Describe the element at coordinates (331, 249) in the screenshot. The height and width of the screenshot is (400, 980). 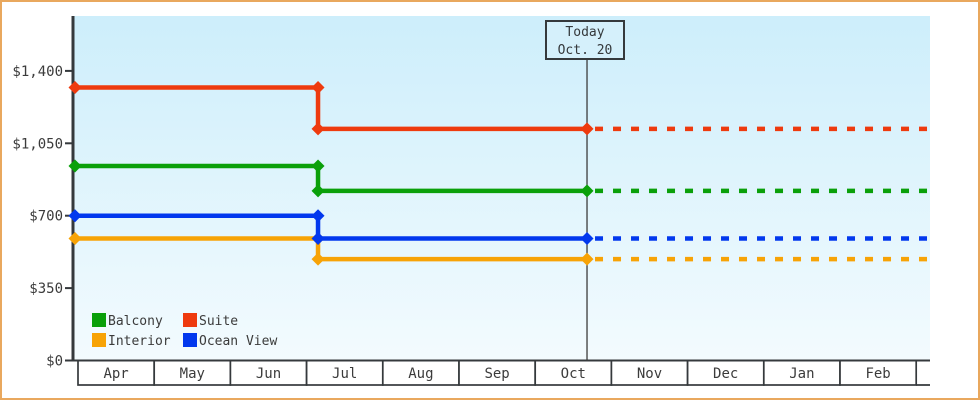
I see `series-line-interior` at that location.